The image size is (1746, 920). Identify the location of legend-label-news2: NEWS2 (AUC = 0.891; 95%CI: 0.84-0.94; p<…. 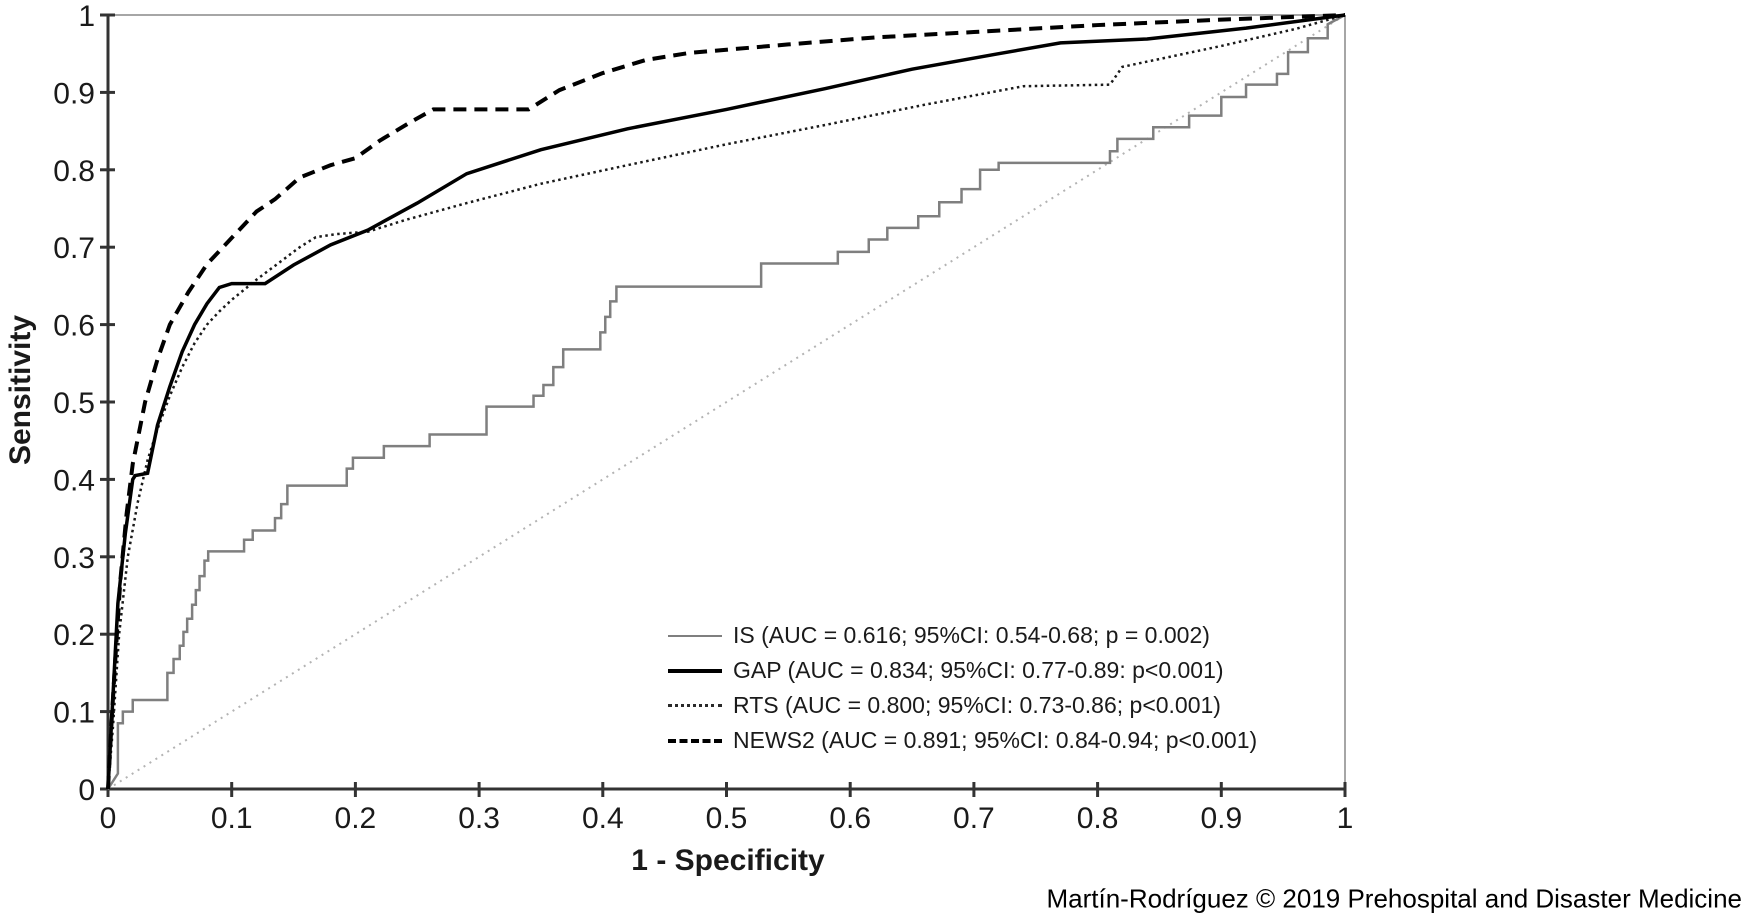
(995, 740).